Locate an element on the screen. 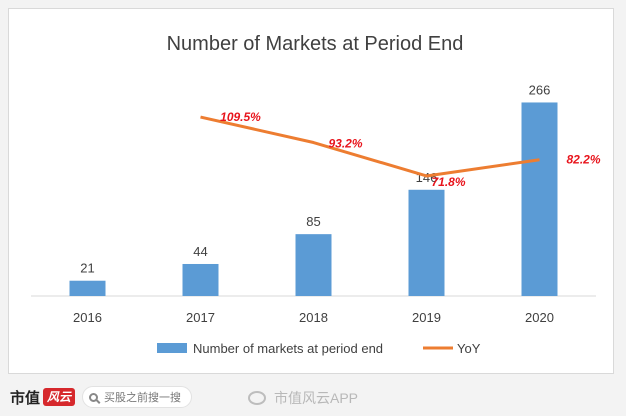 Image resolution: width=626 pixels, height=416 pixels. yoy-line is located at coordinates (370, 146).